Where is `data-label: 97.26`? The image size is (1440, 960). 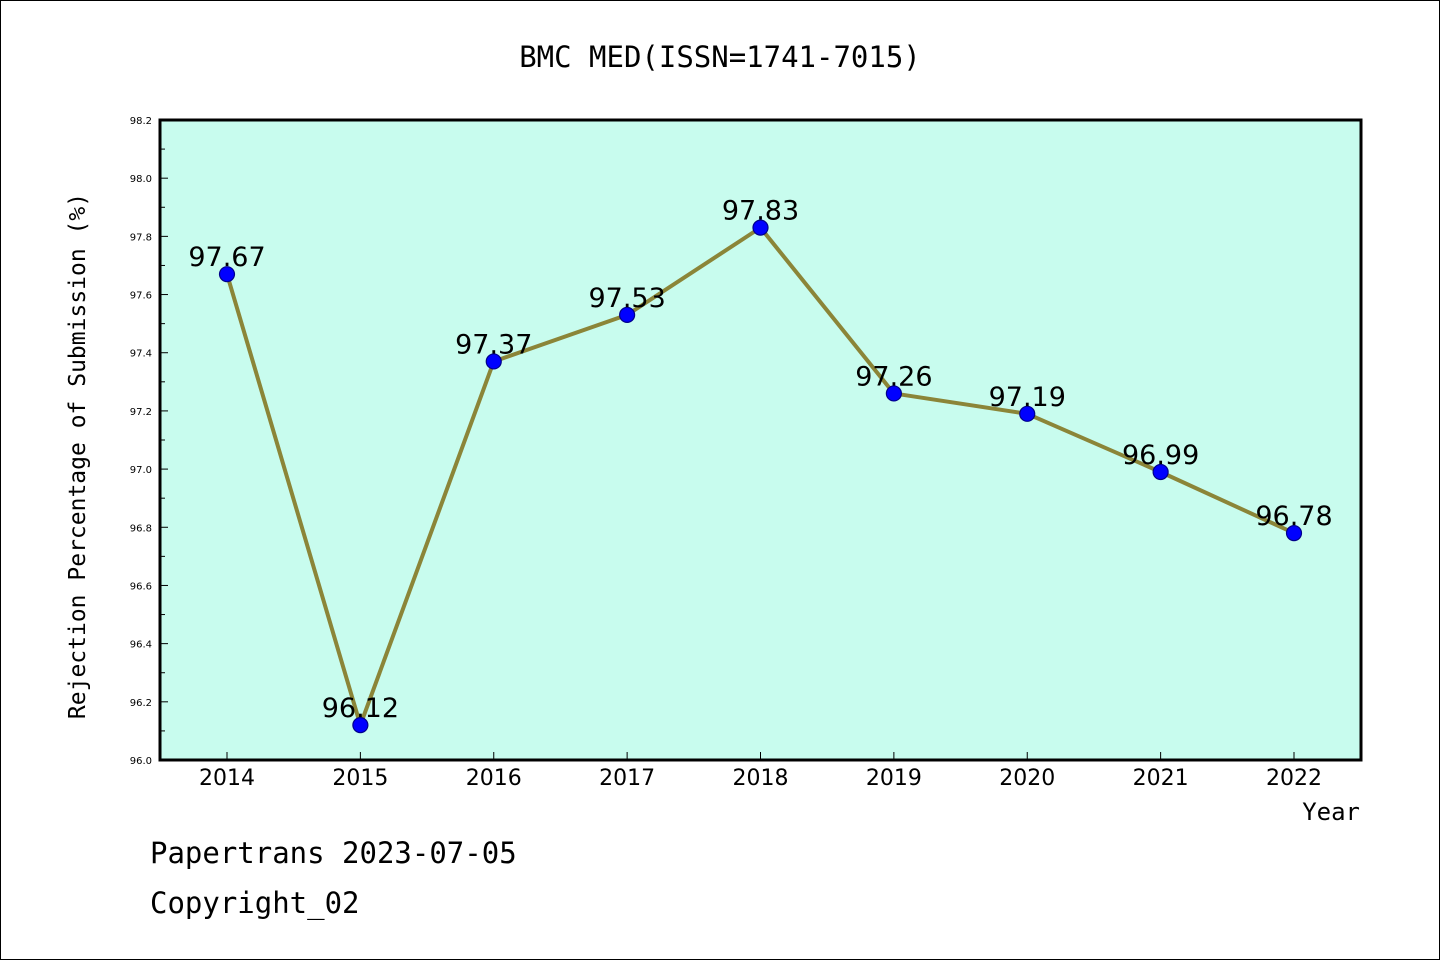
data-label: 97.26 is located at coordinates (893, 376).